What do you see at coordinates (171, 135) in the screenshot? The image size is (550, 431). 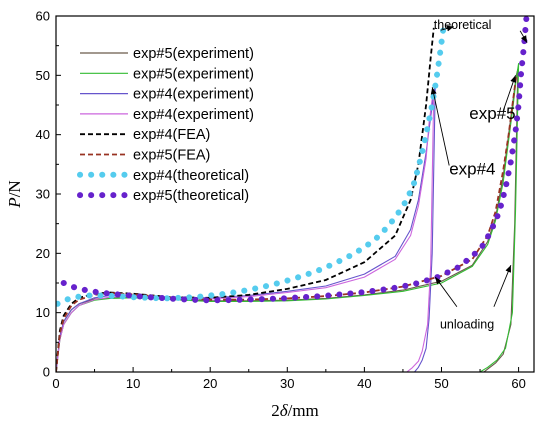 I see `legend-label-5: exp#4(FEA)` at bounding box center [171, 135].